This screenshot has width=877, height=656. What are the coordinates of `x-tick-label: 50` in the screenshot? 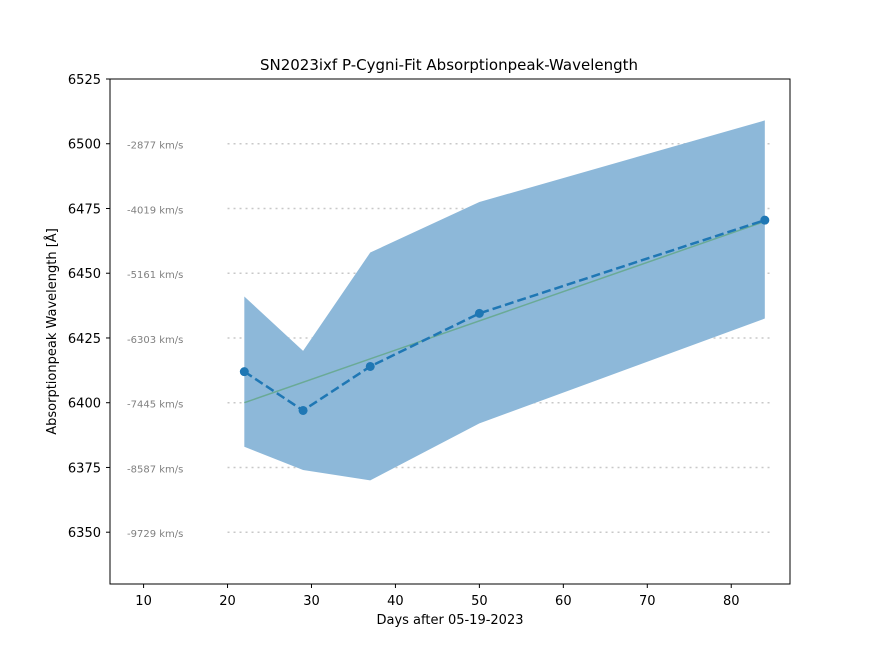 It's located at (479, 601).